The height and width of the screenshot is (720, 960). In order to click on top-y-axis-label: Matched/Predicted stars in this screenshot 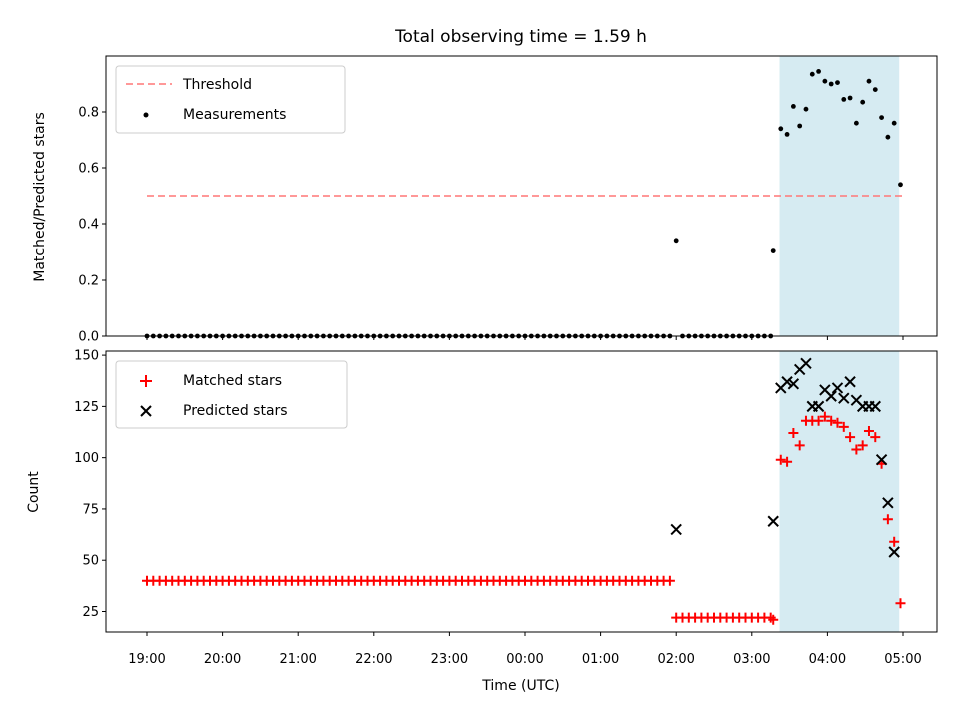, I will do `click(40, 197)`.